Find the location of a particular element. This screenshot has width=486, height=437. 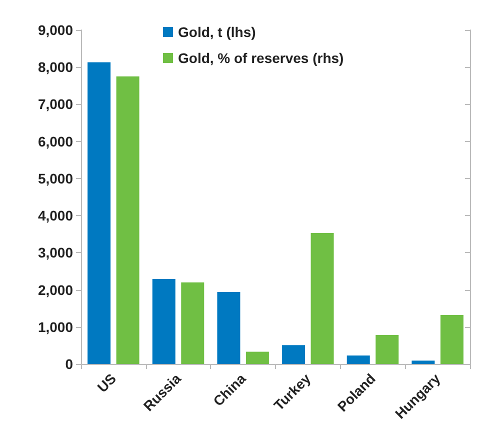

y-tick-label: 2,000 is located at coordinates (56, 290).